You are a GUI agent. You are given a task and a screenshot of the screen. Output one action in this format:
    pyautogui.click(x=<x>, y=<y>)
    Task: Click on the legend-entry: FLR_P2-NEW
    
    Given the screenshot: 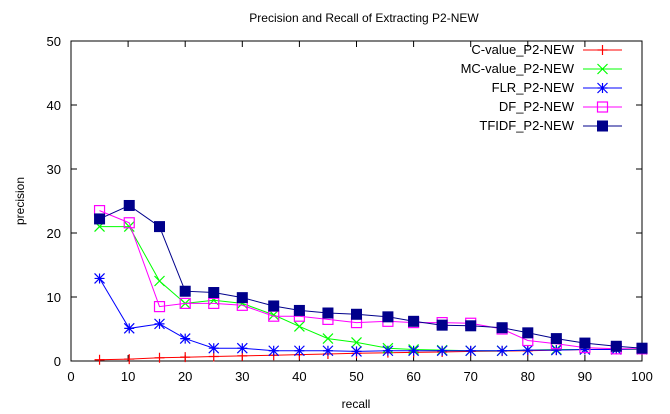 What is the action you would take?
    pyautogui.click(x=557, y=87)
    